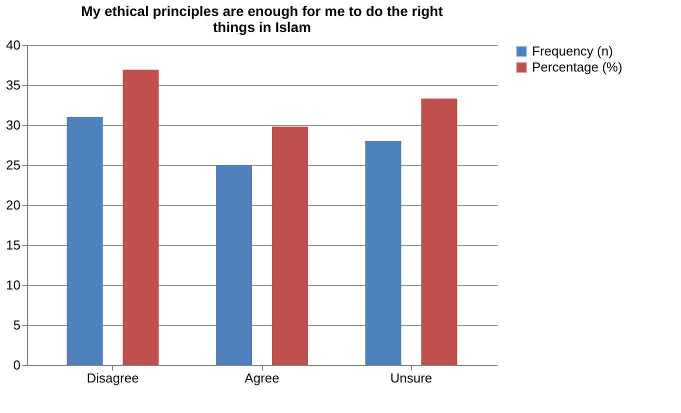 The width and height of the screenshot is (681, 413). I want to click on x-tick-label: Disagree, so click(112, 378).